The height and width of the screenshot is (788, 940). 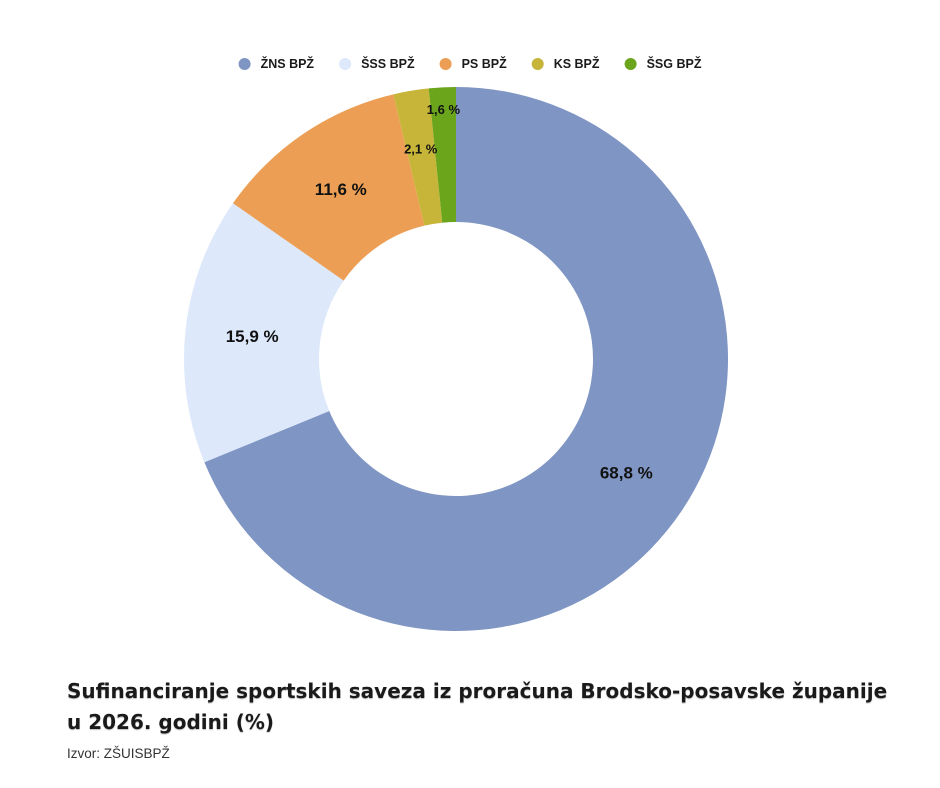 I want to click on chart-legend: ŽNS BPŽ ŠSS BPŽ PS BPŽ KS BPŽ ŠSG BPŽ, so click(x=470, y=63).